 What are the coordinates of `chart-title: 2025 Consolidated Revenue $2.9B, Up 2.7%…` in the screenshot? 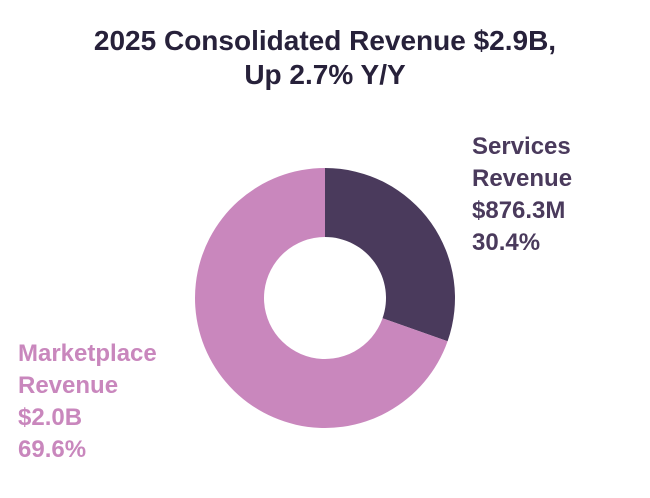 It's located at (325, 58).